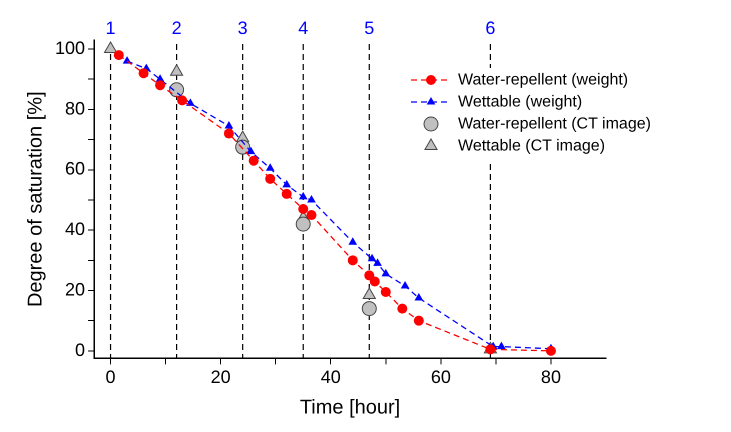  Describe the element at coordinates (111, 377) in the screenshot. I see `x-tick-label: 0` at that location.